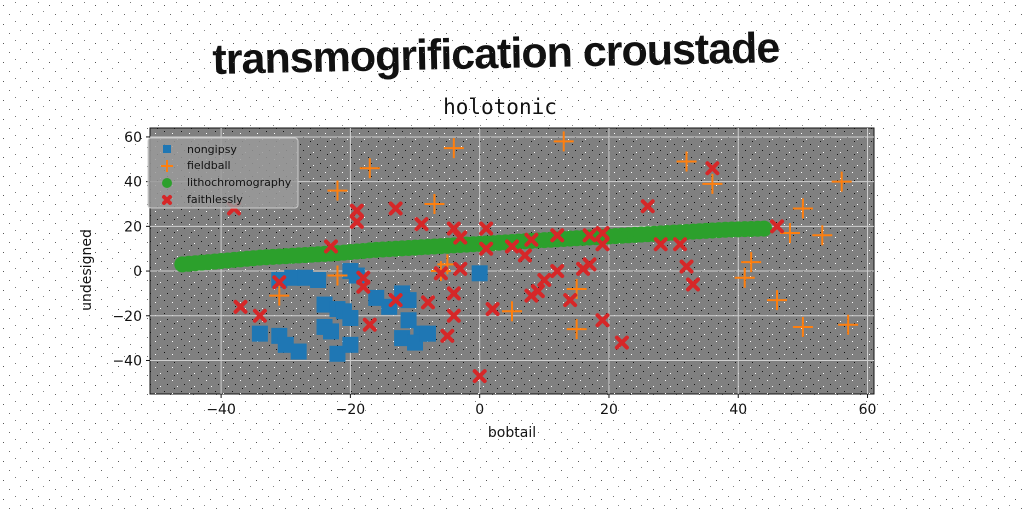  Describe the element at coordinates (127, 361) in the screenshot. I see `y-tick-label: −40` at that location.